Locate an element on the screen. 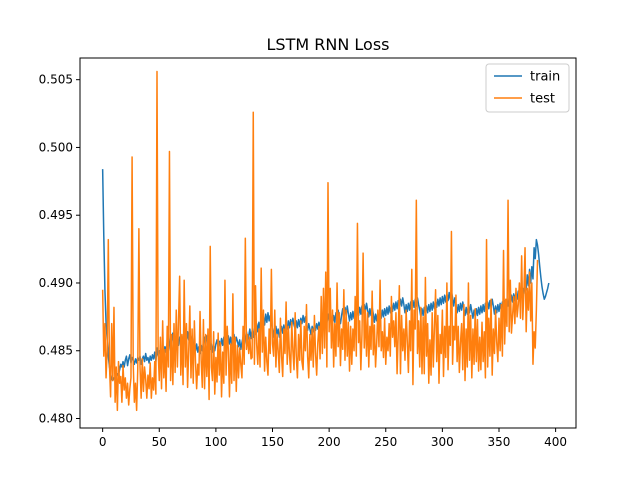  x-tick-label: 350 is located at coordinates (499, 442).